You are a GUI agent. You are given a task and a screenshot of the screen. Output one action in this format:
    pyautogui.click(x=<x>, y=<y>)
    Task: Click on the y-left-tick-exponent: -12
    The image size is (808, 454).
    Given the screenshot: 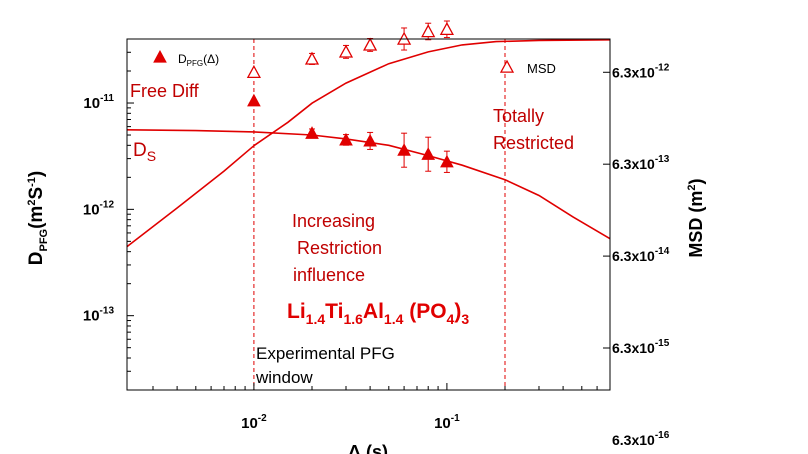 What is the action you would take?
    pyautogui.click(x=107, y=204)
    